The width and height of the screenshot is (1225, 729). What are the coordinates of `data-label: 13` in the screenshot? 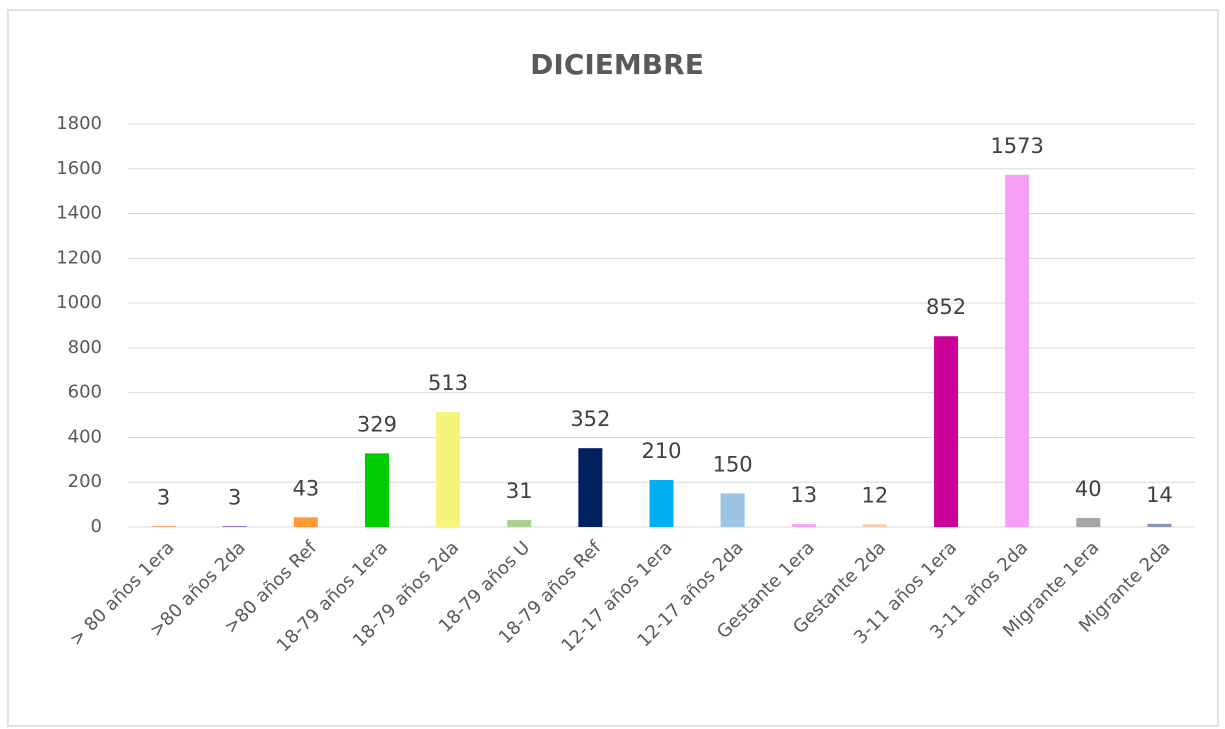 It's located at (803, 495).